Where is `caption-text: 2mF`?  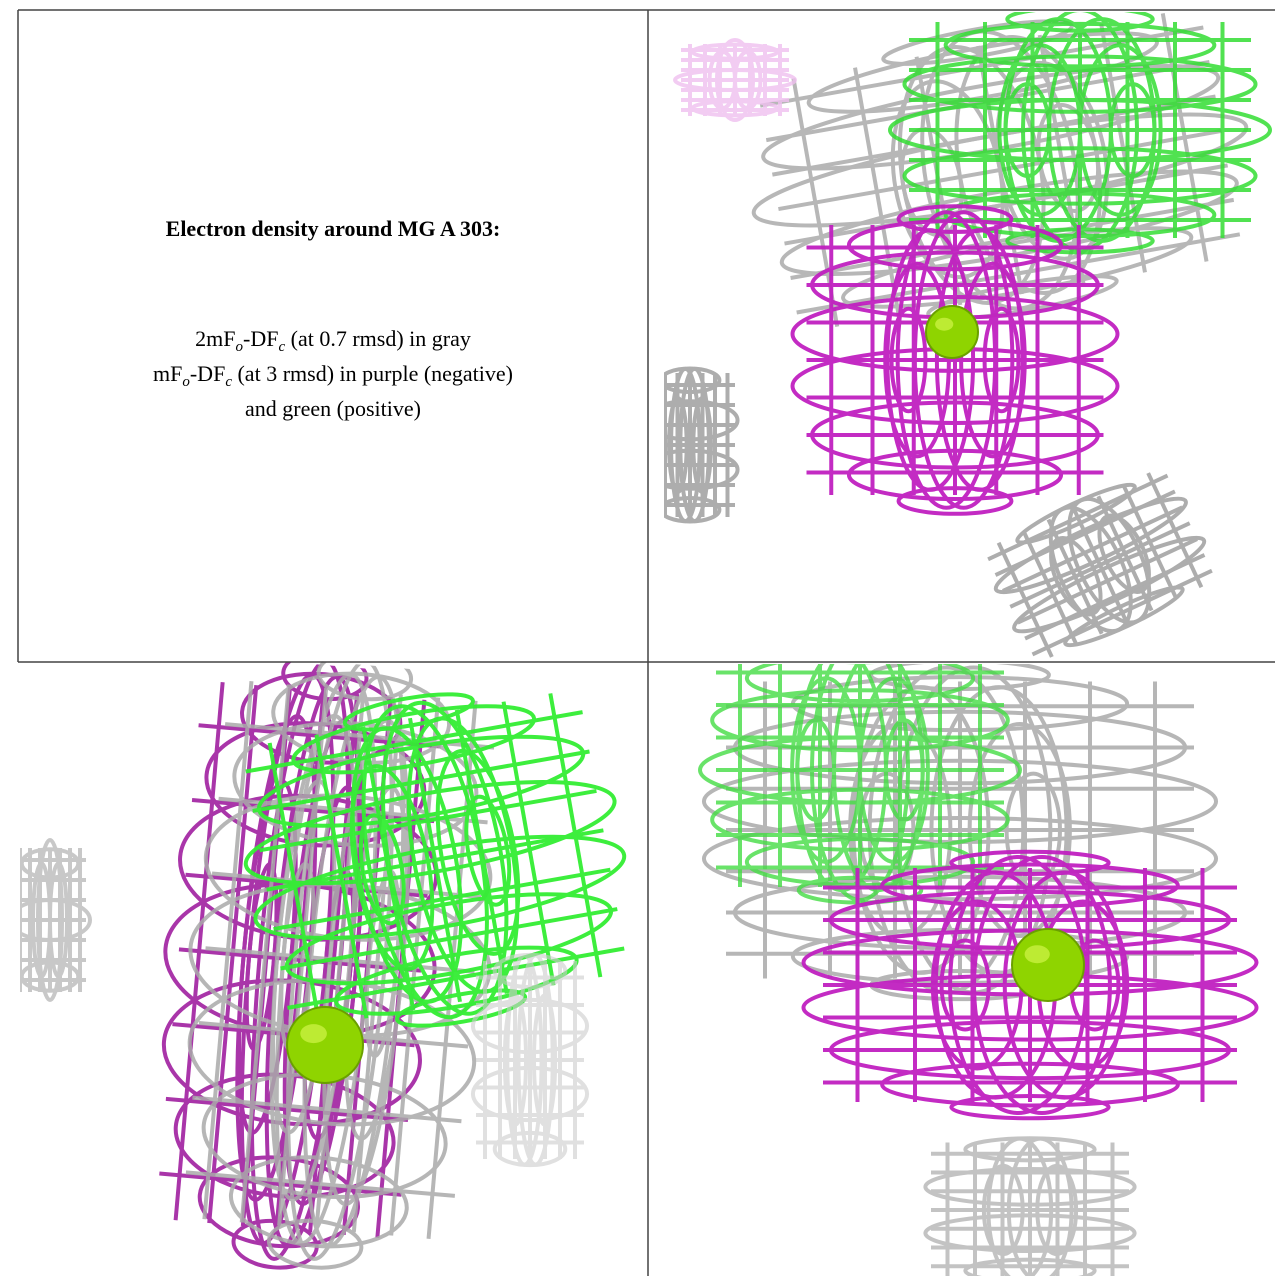
caption-text: 2mF is located at coordinates (215, 338).